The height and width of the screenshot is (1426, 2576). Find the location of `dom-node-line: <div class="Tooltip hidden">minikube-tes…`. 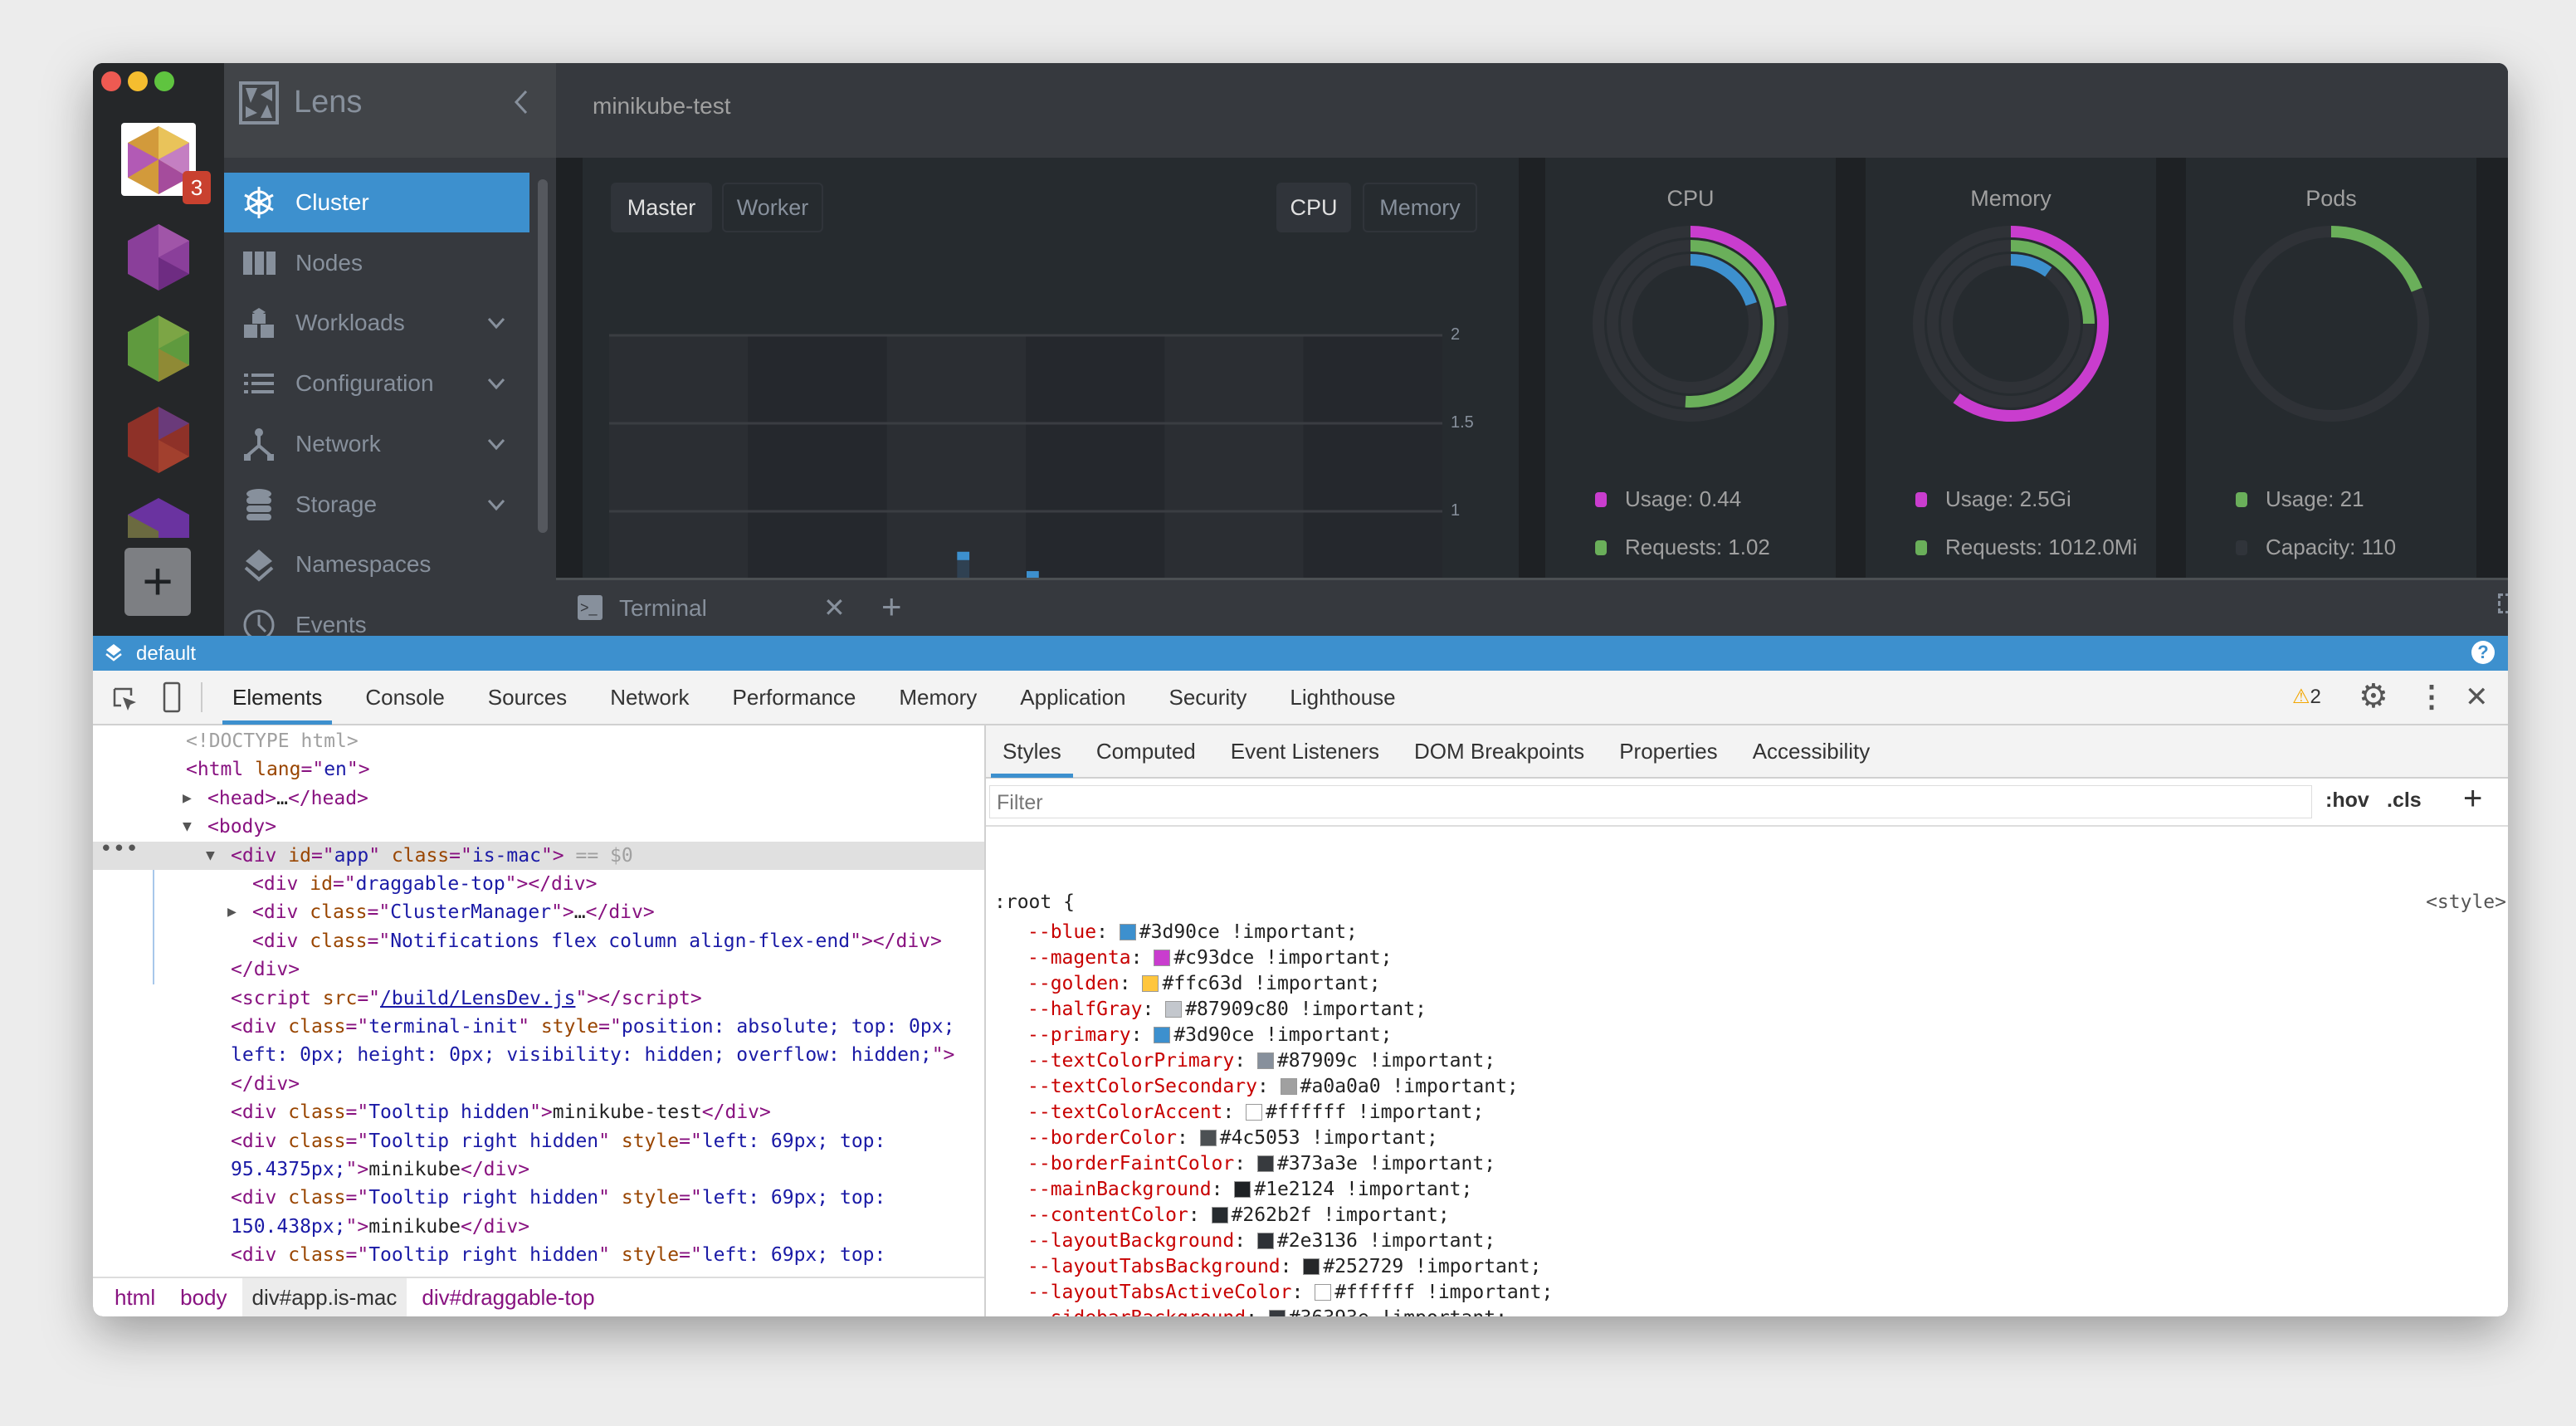

dom-node-line: <div class="Tooltip hidden">minikube-tes… is located at coordinates (501, 1112).